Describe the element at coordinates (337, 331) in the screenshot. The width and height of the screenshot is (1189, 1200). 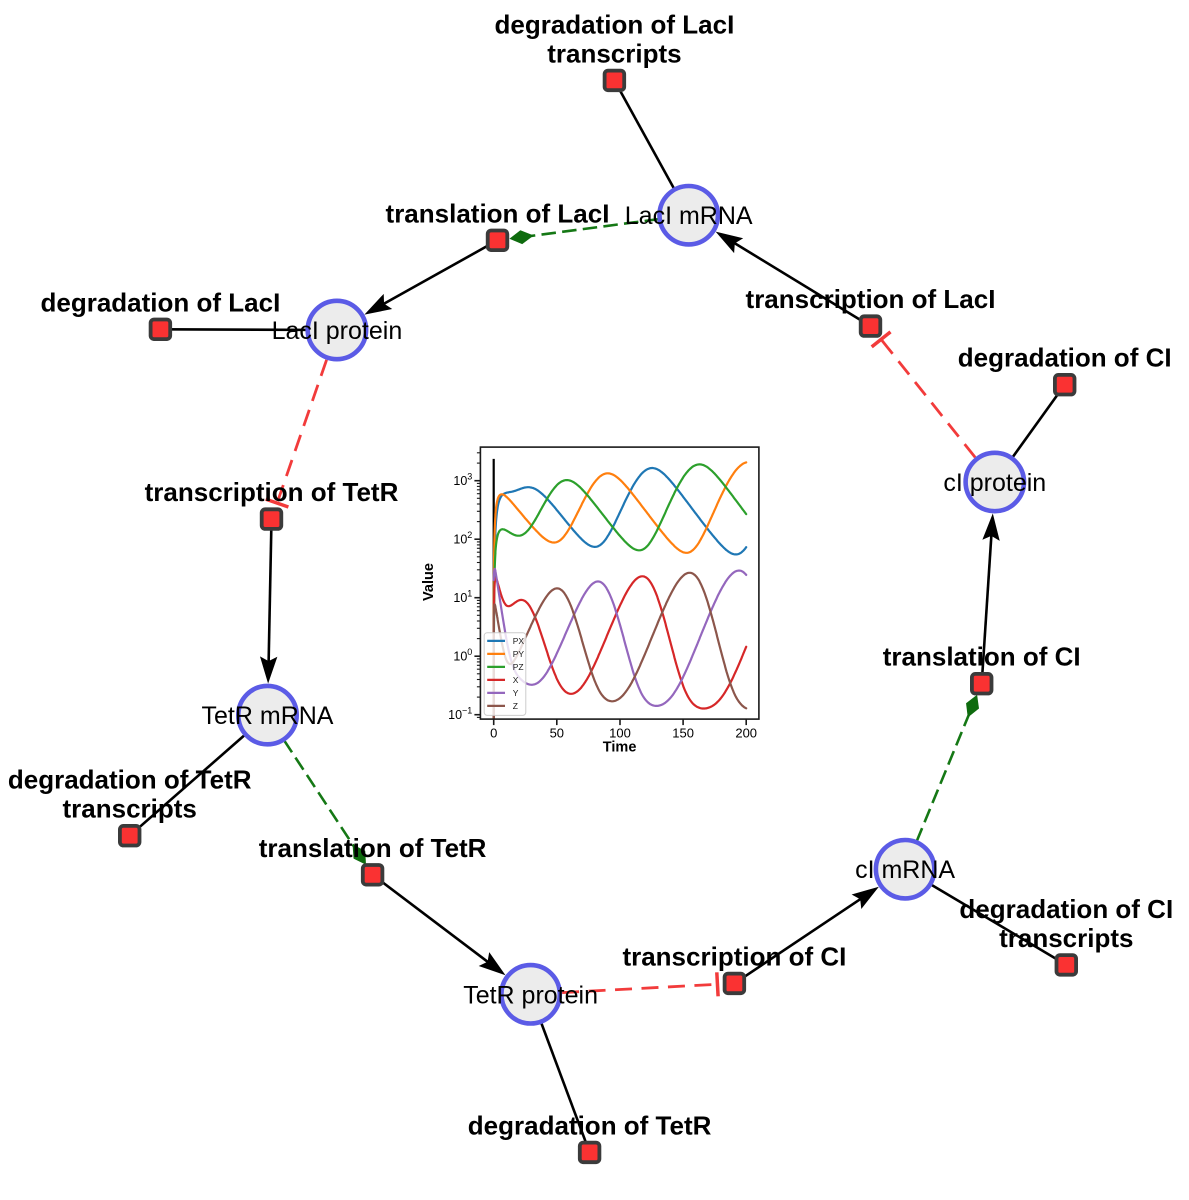
I see `svg-text: LacI protein` at that location.